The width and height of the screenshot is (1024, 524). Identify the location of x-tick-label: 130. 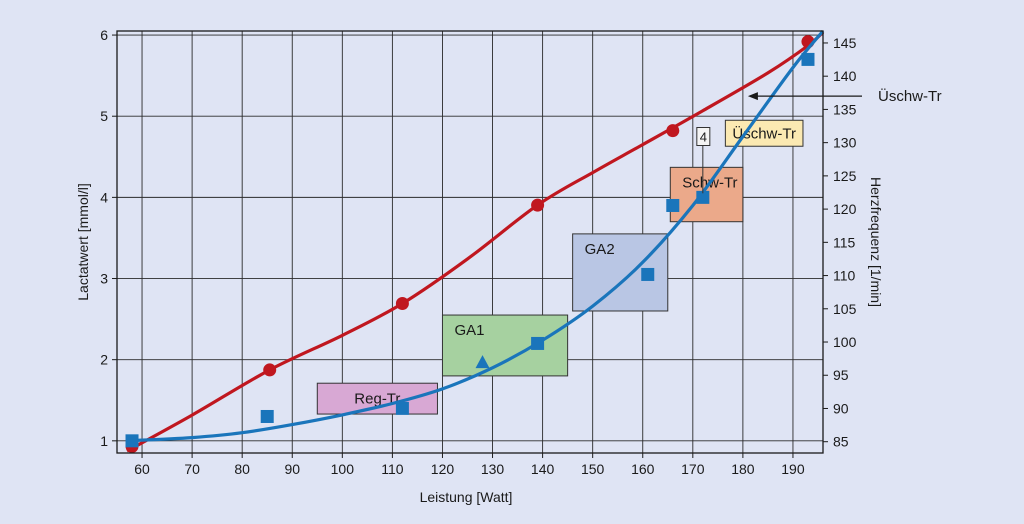
(493, 469).